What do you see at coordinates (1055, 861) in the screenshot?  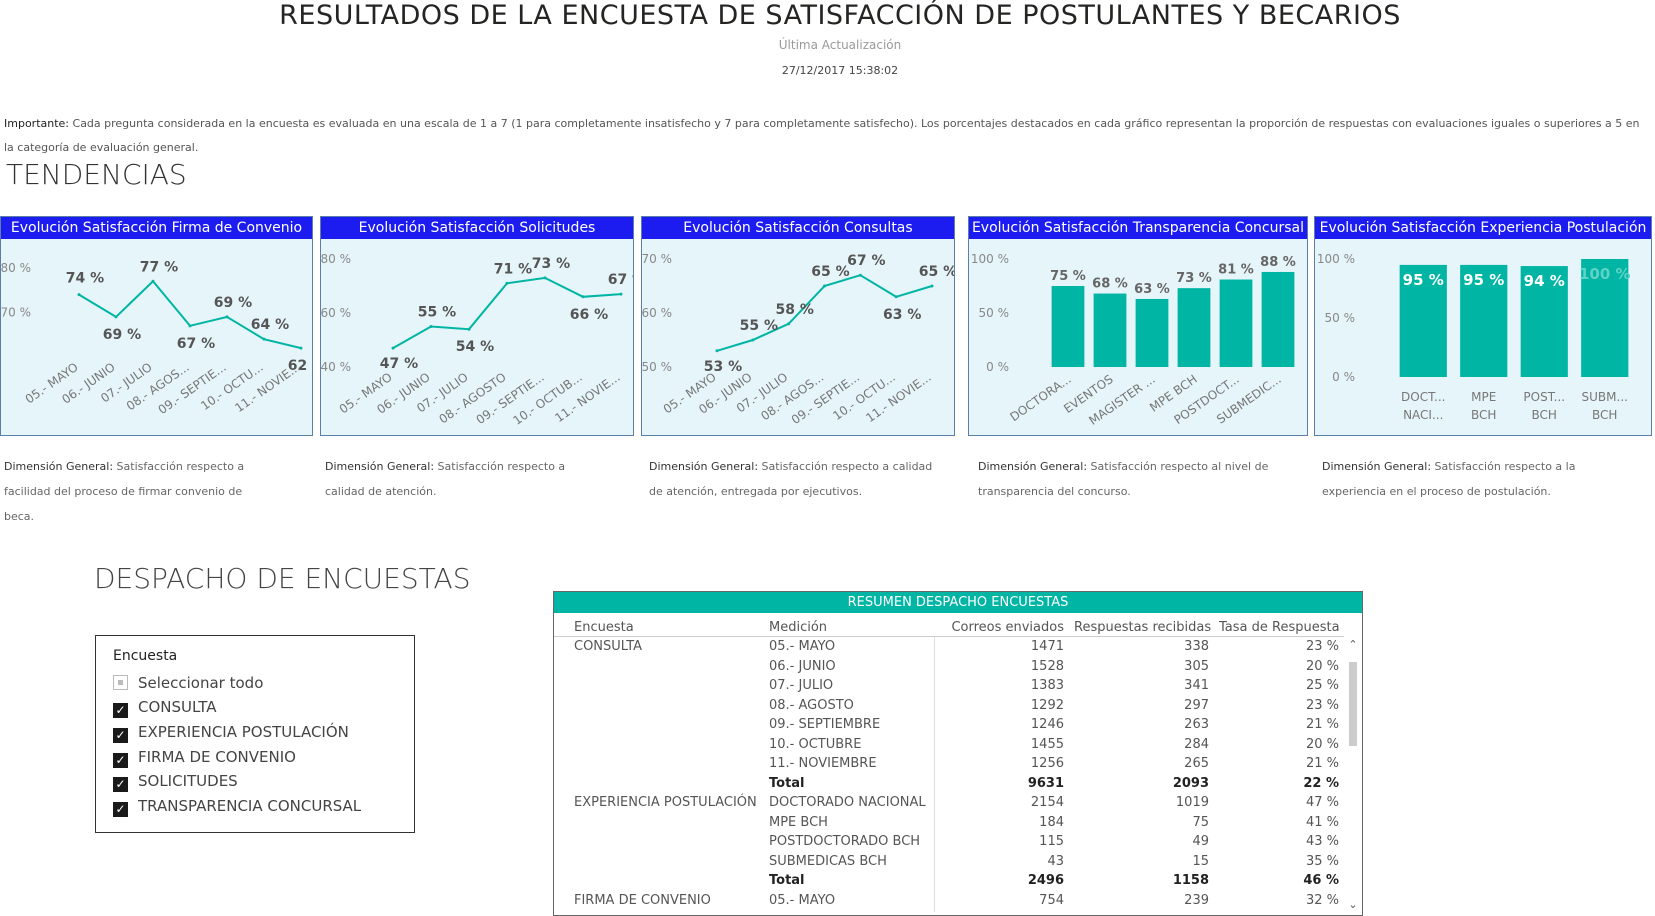 I see `cell-correos: 43` at bounding box center [1055, 861].